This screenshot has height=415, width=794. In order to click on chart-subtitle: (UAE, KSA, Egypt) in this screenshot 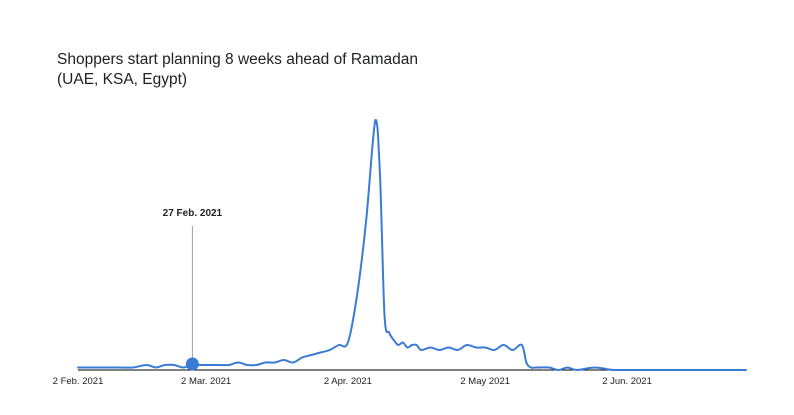, I will do `click(122, 79)`.